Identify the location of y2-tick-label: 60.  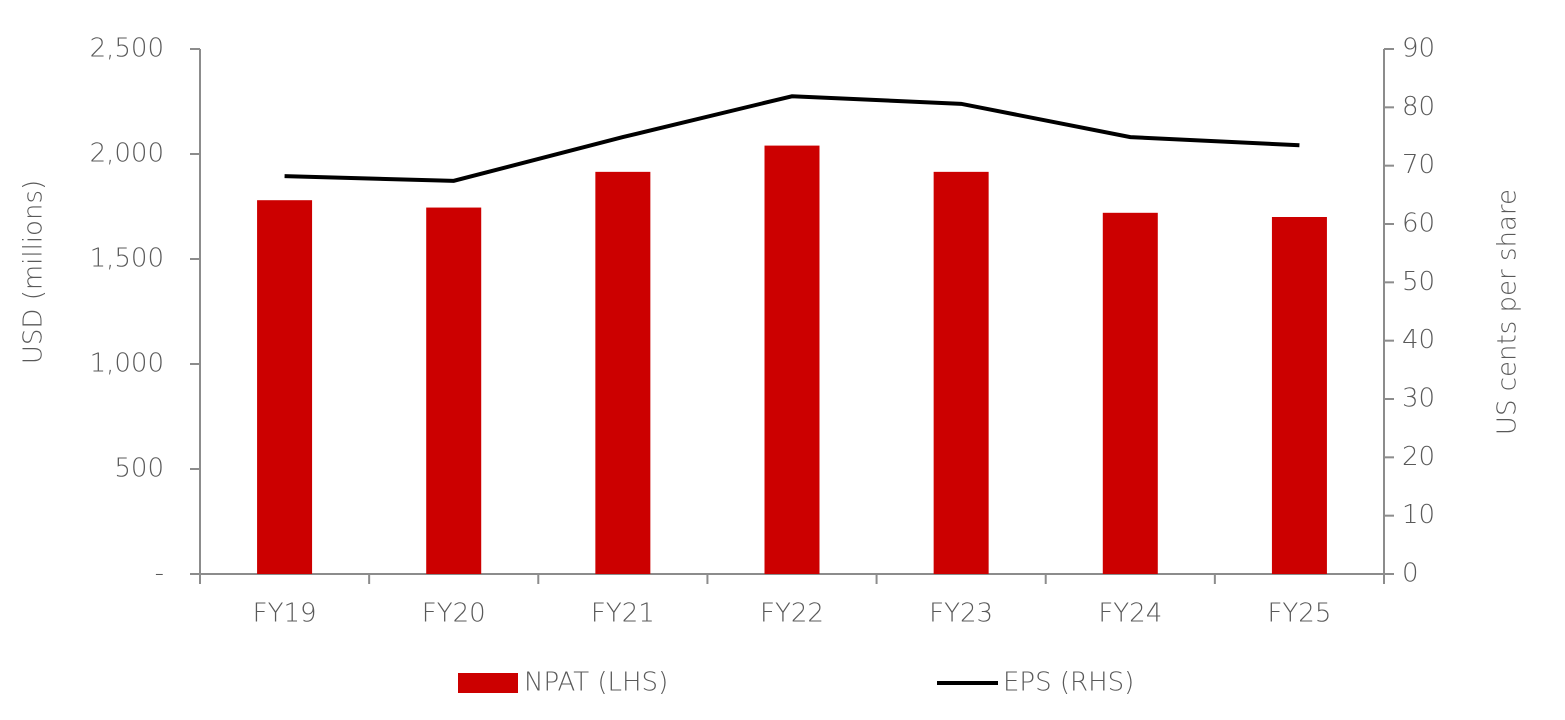
(1418, 224).